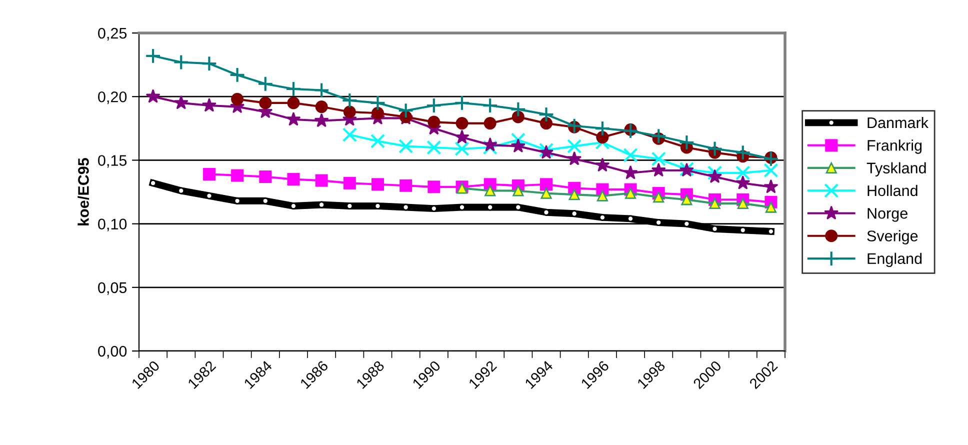  What do you see at coordinates (112, 34) in the screenshot?
I see `y-tick-label: 0,25` at bounding box center [112, 34].